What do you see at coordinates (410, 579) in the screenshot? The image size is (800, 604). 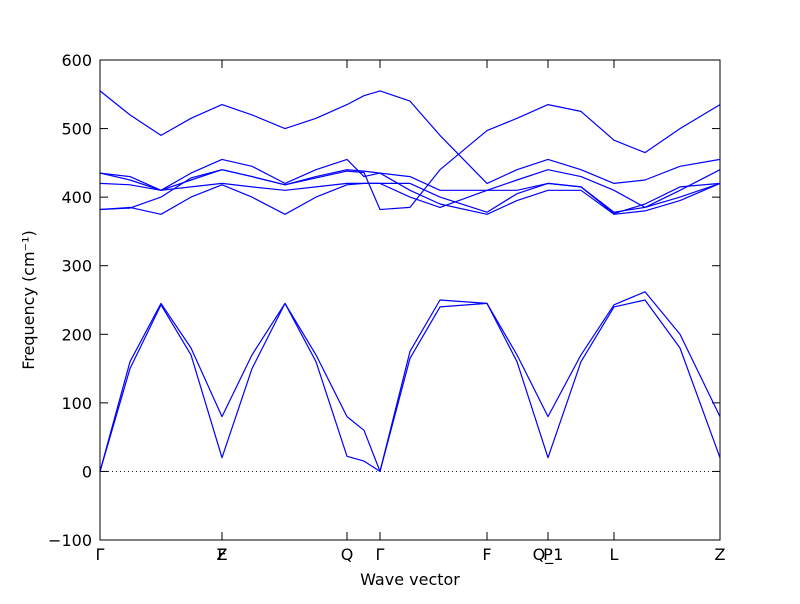 I see `x-axis-label: Wave vector` at bounding box center [410, 579].